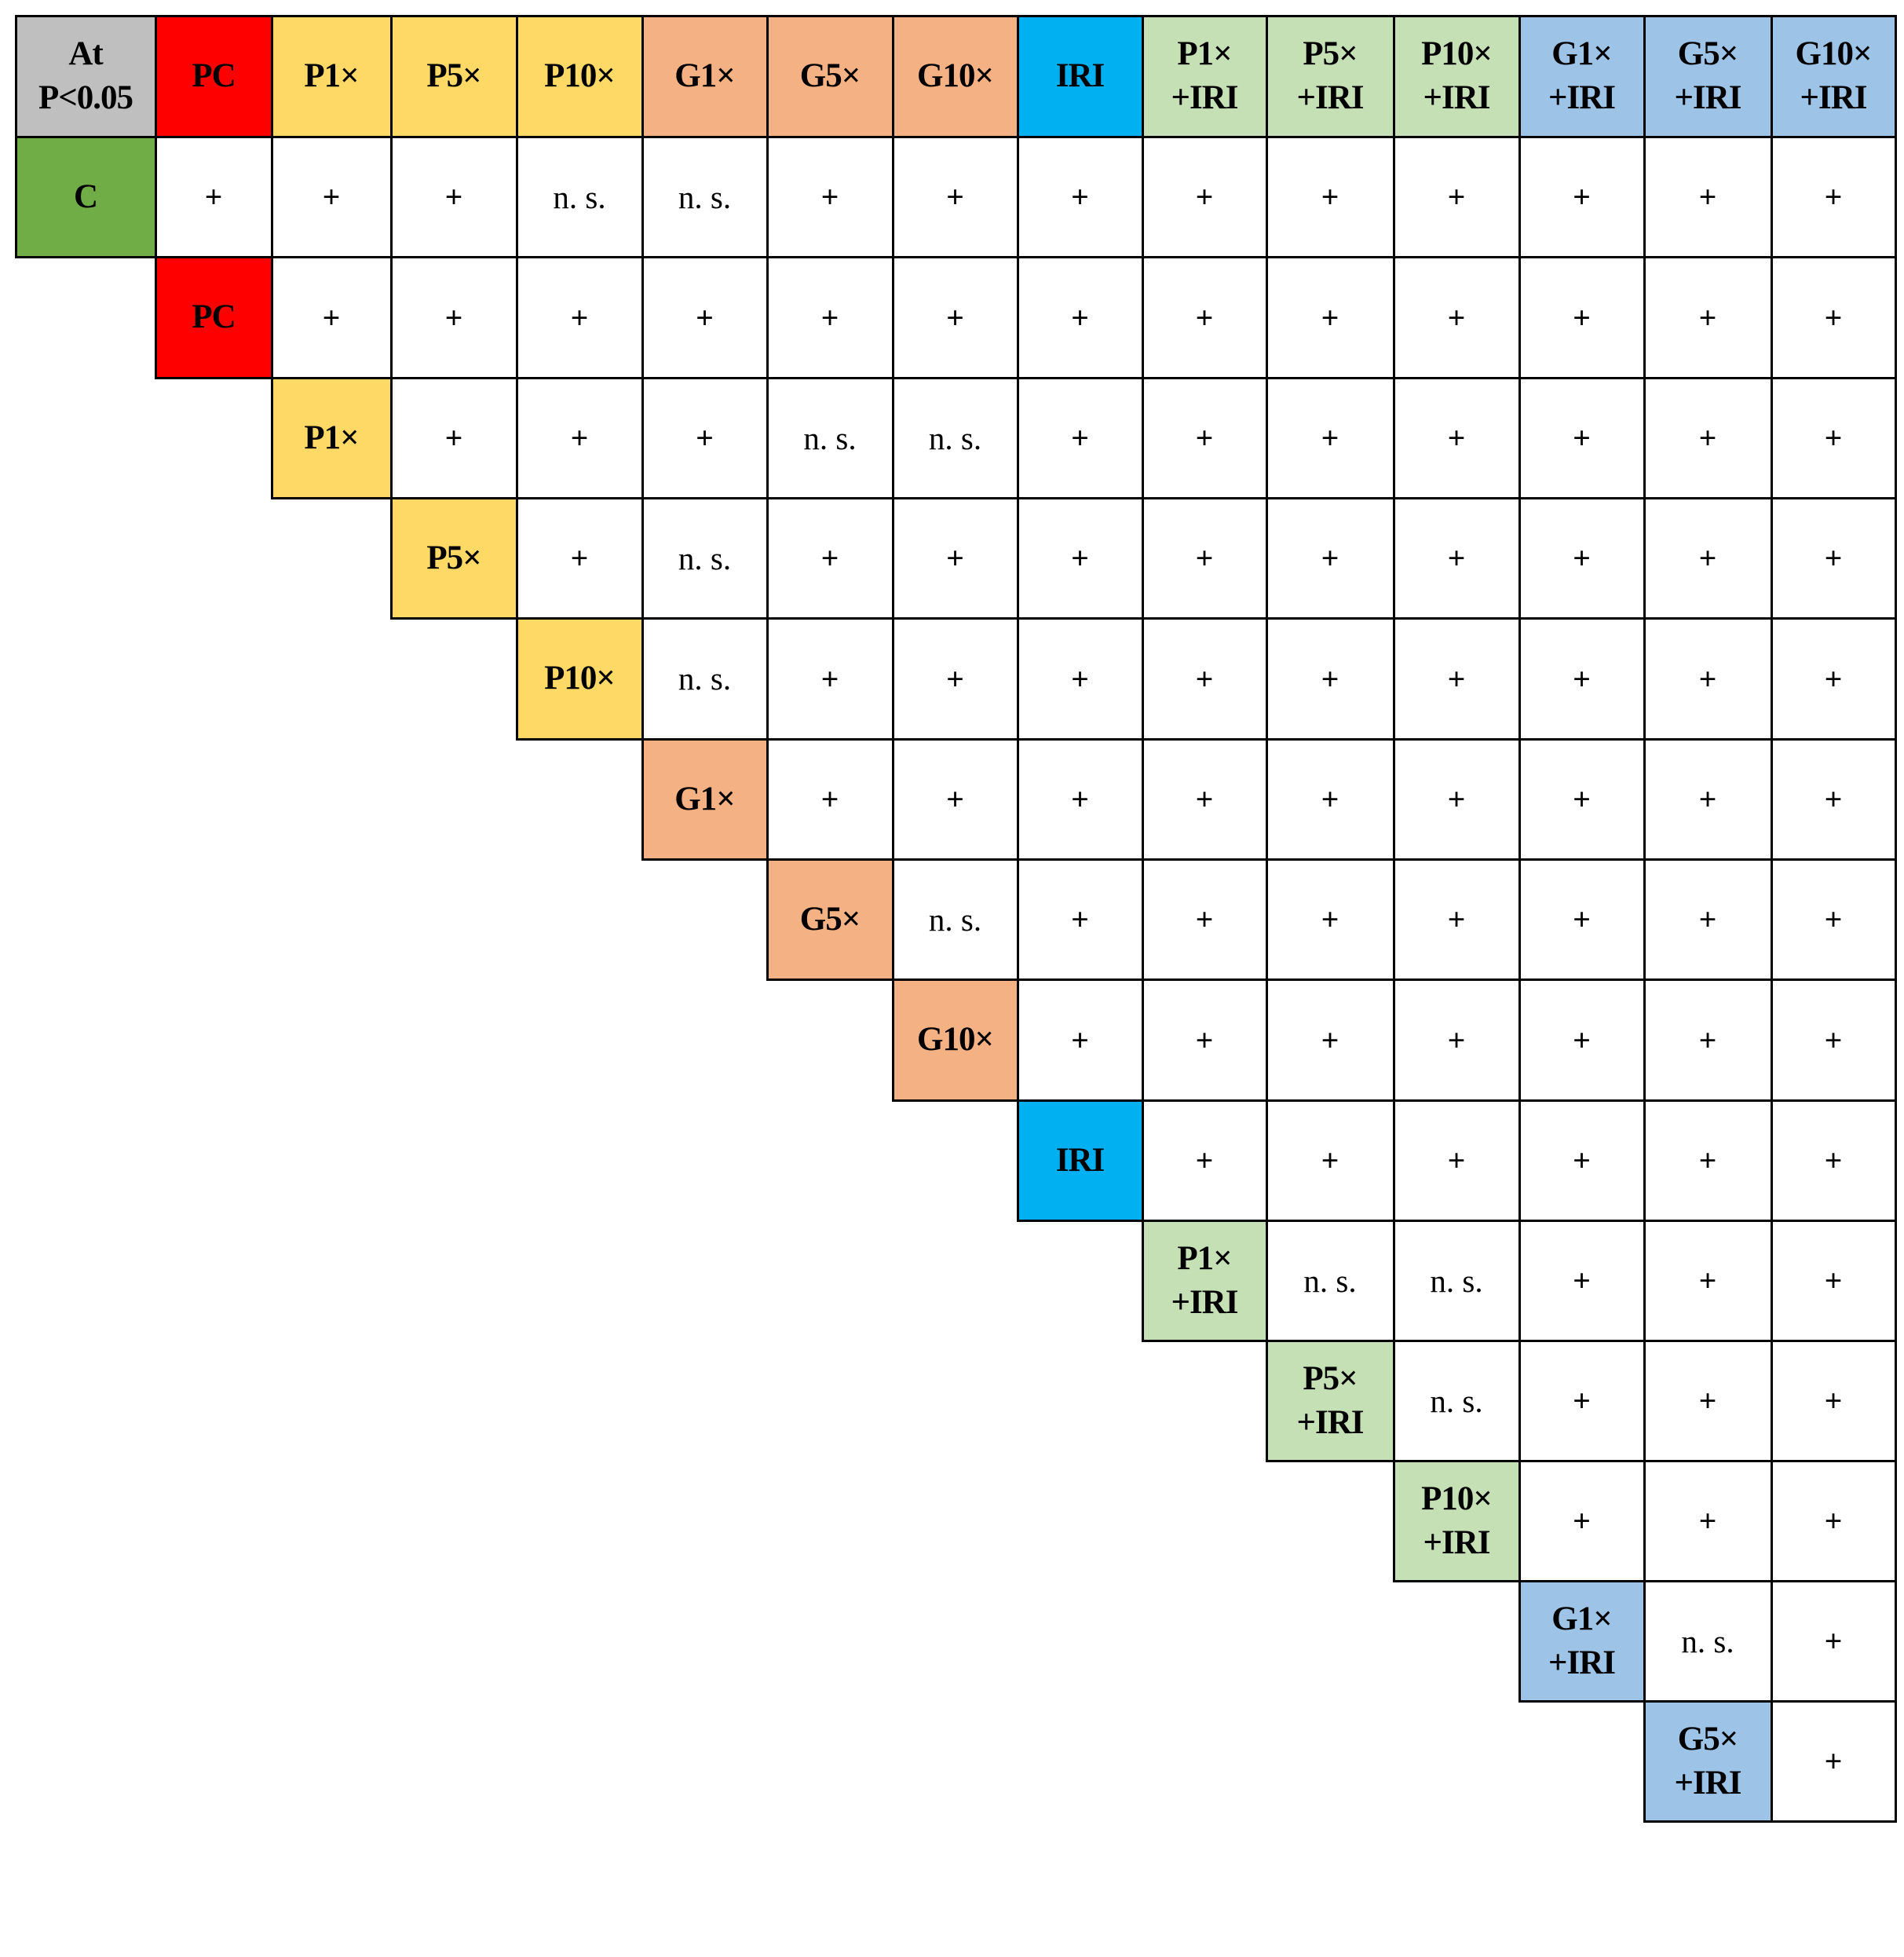 Image resolution: width=1904 pixels, height=1957 pixels. Describe the element at coordinates (704, 799) in the screenshot. I see `row-header-line1: G1×` at that location.